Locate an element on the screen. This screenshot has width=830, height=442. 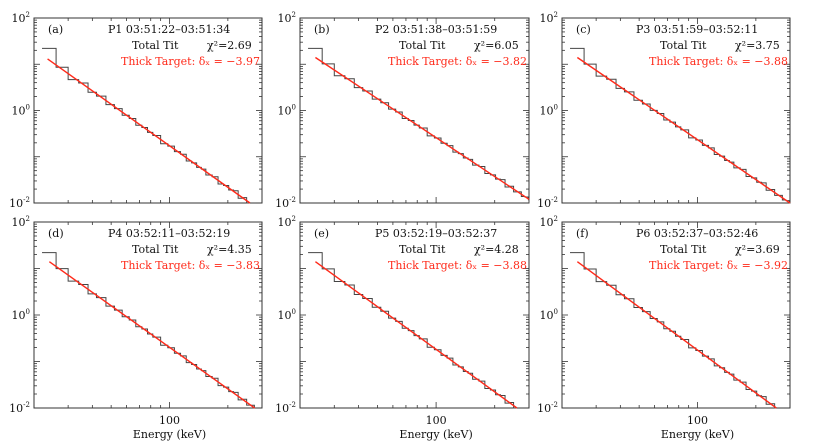
interval-time-label: P6 03:52:37–03:52:46 is located at coordinates (697, 233).